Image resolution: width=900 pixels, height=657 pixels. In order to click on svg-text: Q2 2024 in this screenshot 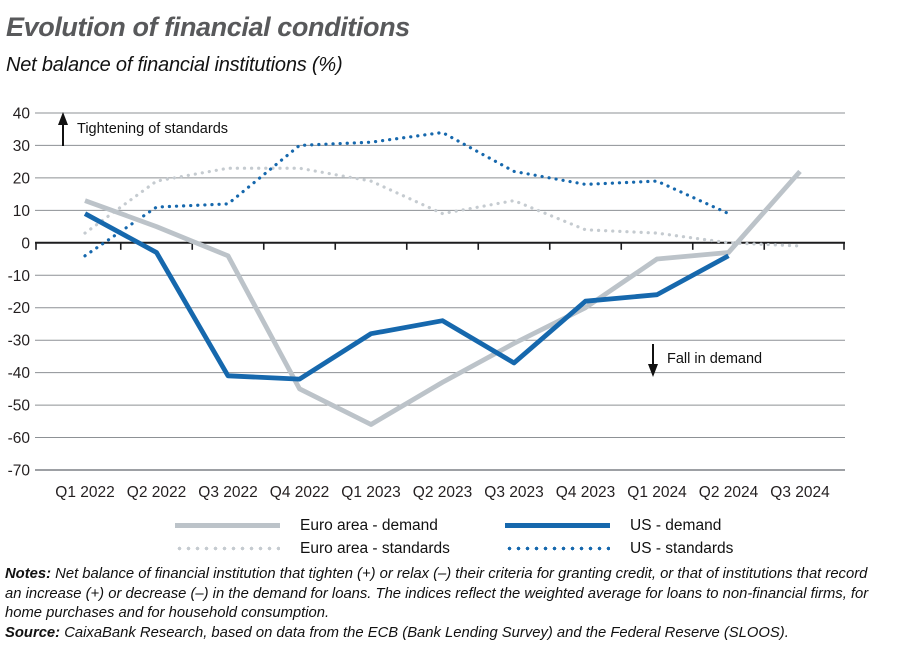, I will do `click(729, 492)`.